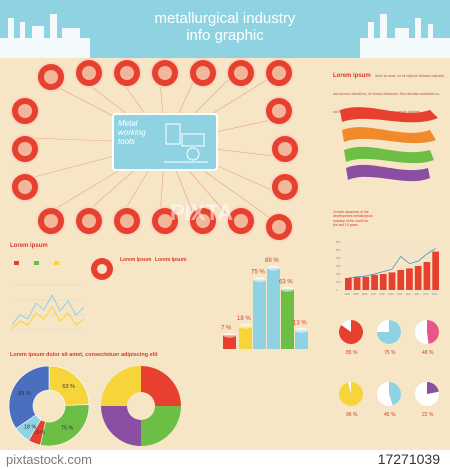 Image resolution: width=450 pixels, height=469 pixels. What do you see at coordinates (30, 427) in the screenshot?
I see `donut-label: 18 %` at bounding box center [30, 427].